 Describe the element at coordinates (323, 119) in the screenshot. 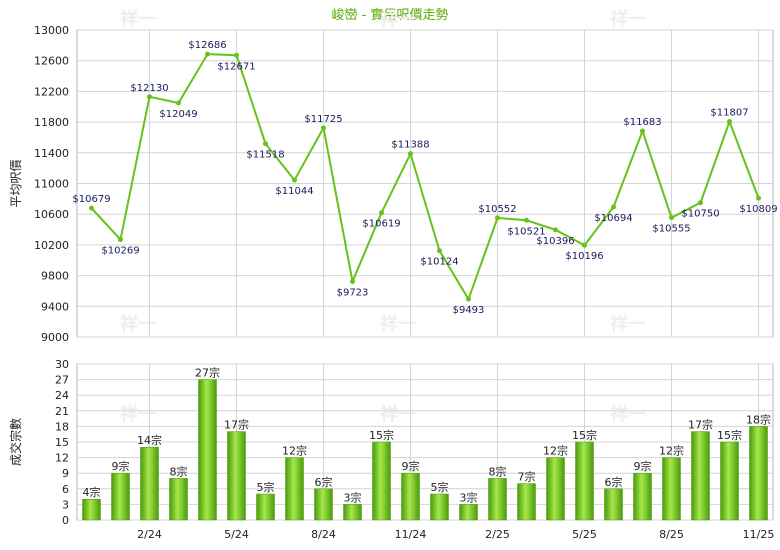

I see `line-data-label: $11725` at that location.